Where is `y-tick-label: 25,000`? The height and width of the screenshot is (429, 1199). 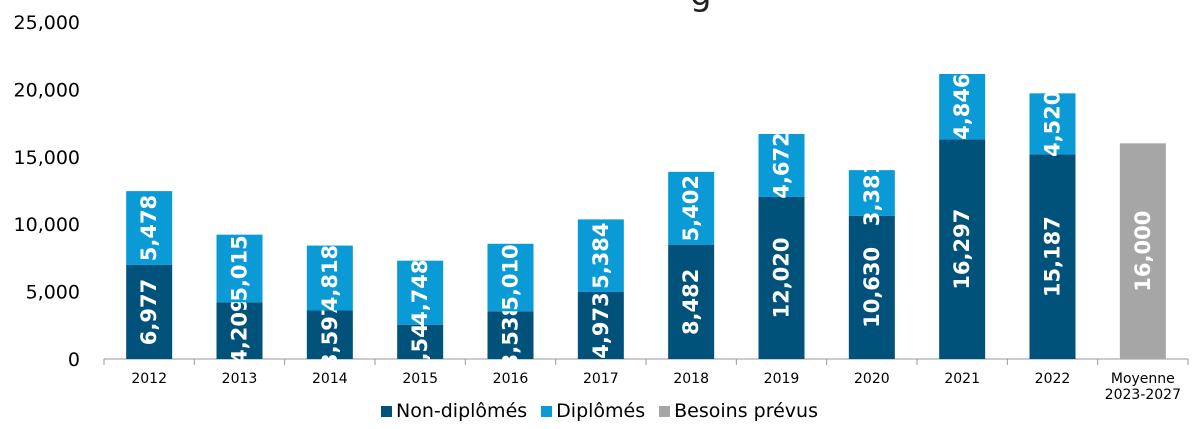
y-tick-label: 25,000 is located at coordinates (47, 23).